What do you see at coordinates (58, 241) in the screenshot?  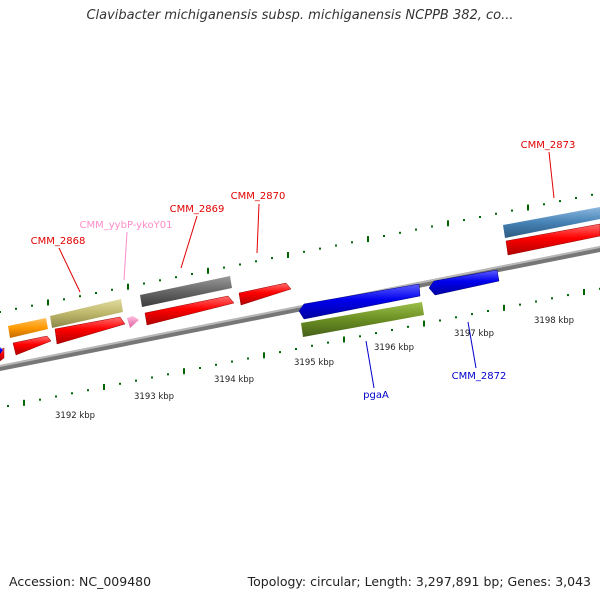 I see `gene-label-cmm-2868: CMM_2868` at bounding box center [58, 241].